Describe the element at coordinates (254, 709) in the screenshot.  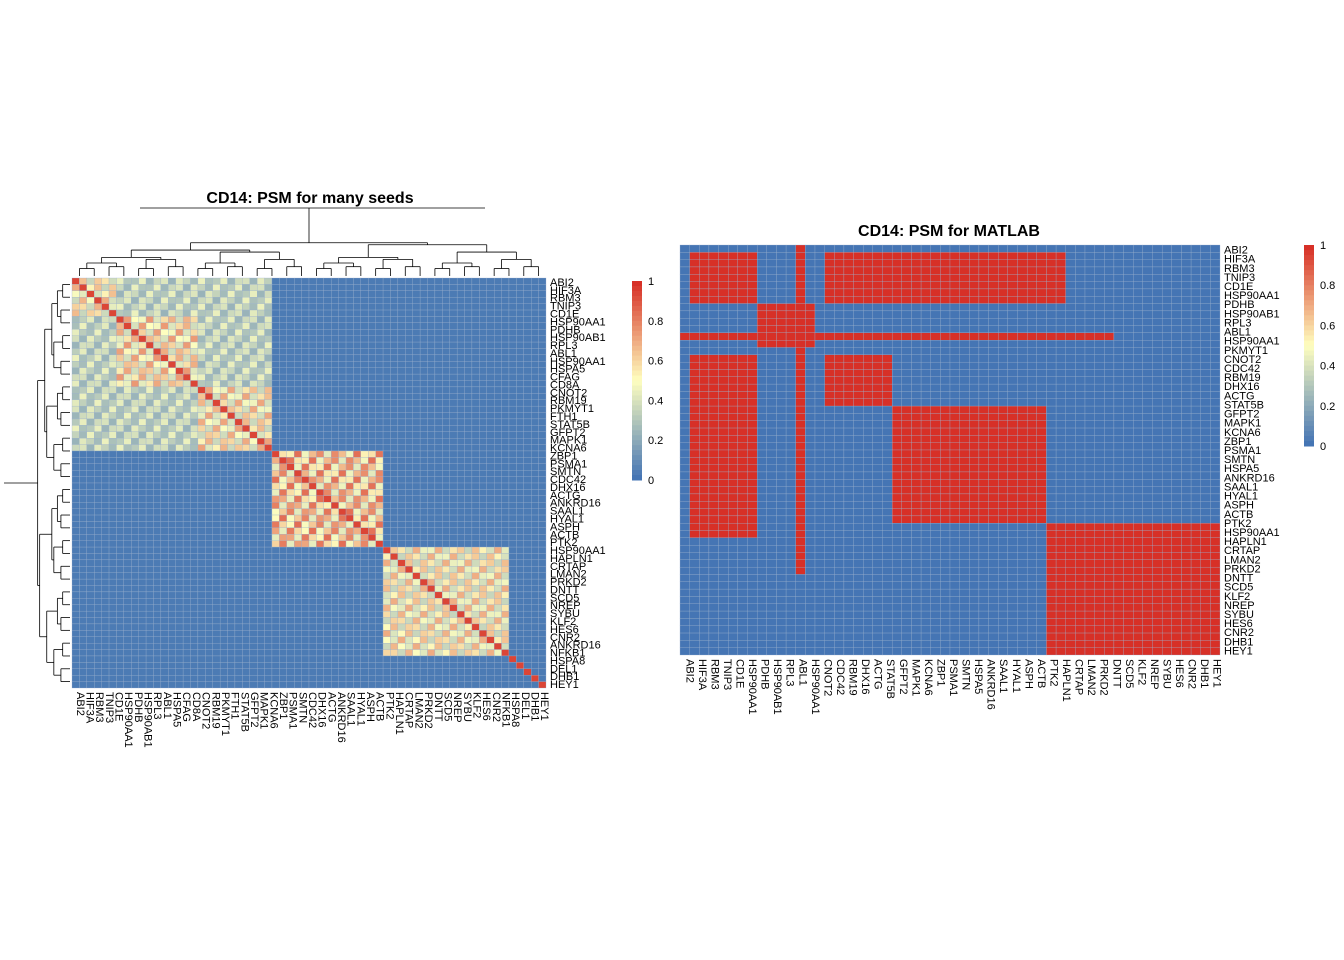
I see `column-label: GFPT2` at that location.